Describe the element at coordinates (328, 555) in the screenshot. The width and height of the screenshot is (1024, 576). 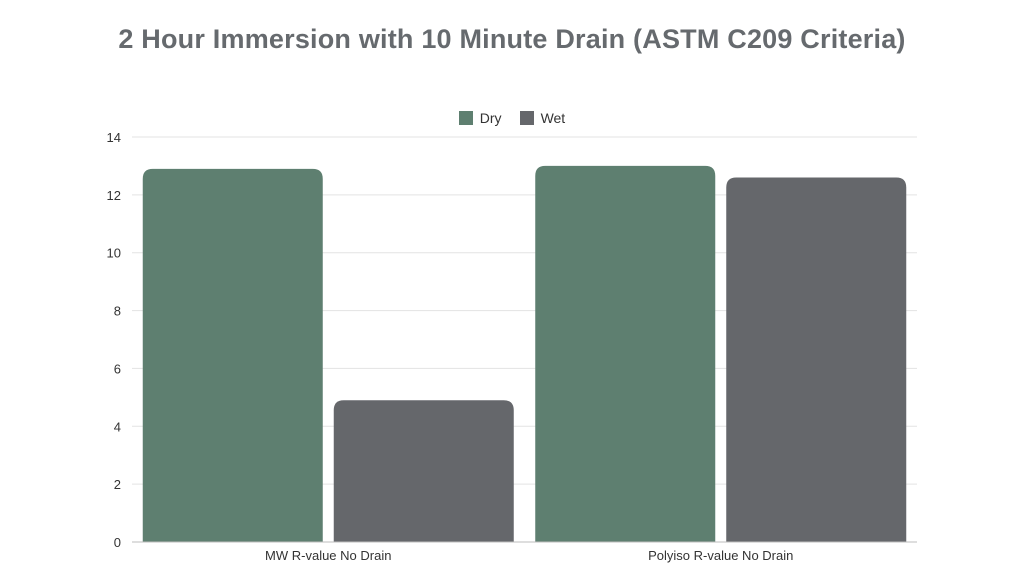
I see `x-tick-label: MW R-value No Drain` at that location.